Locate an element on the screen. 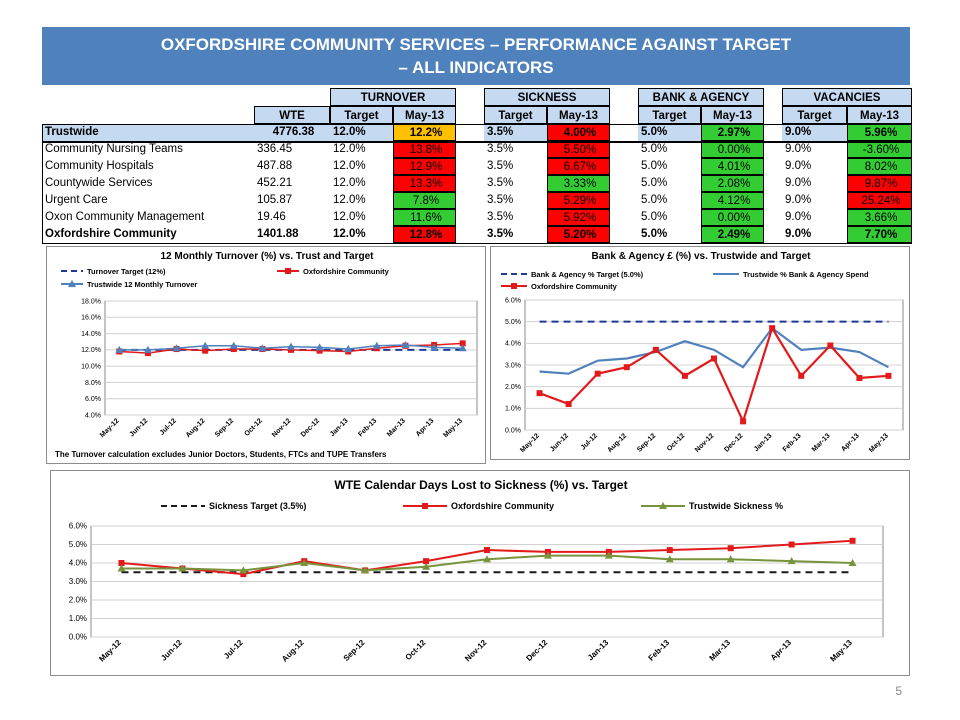 The width and height of the screenshot is (960, 720). y-tick-label: 1.0% is located at coordinates (78, 618).